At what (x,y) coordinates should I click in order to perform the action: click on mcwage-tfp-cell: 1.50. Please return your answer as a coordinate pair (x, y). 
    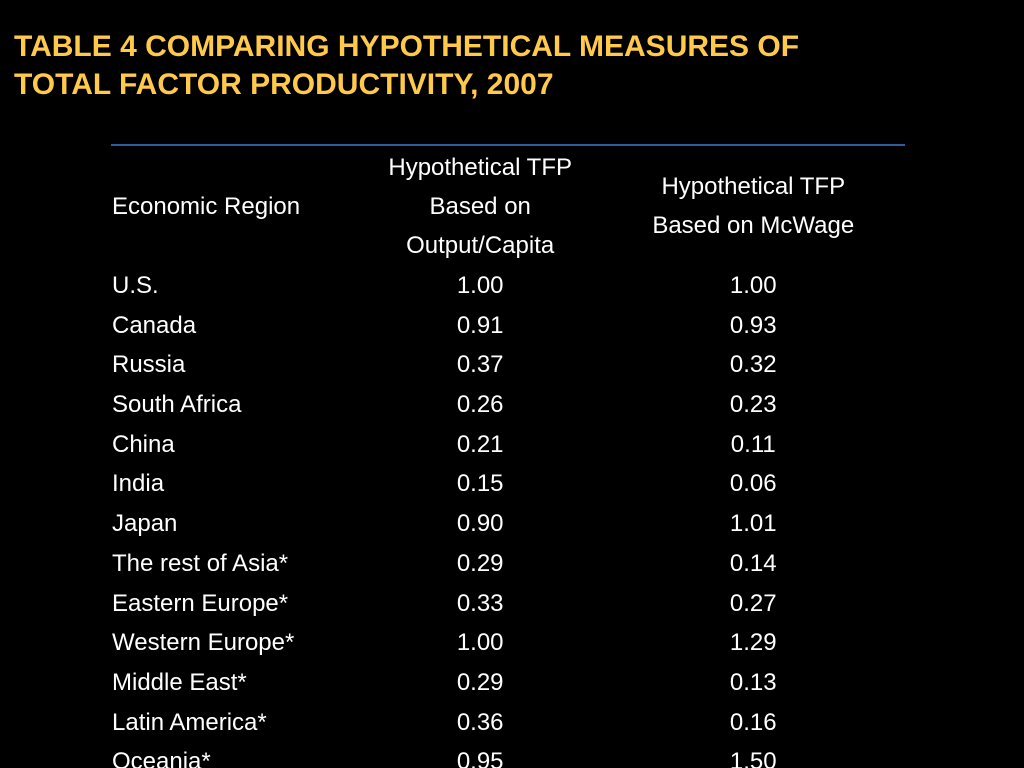
    Looking at the image, I should click on (753, 758).